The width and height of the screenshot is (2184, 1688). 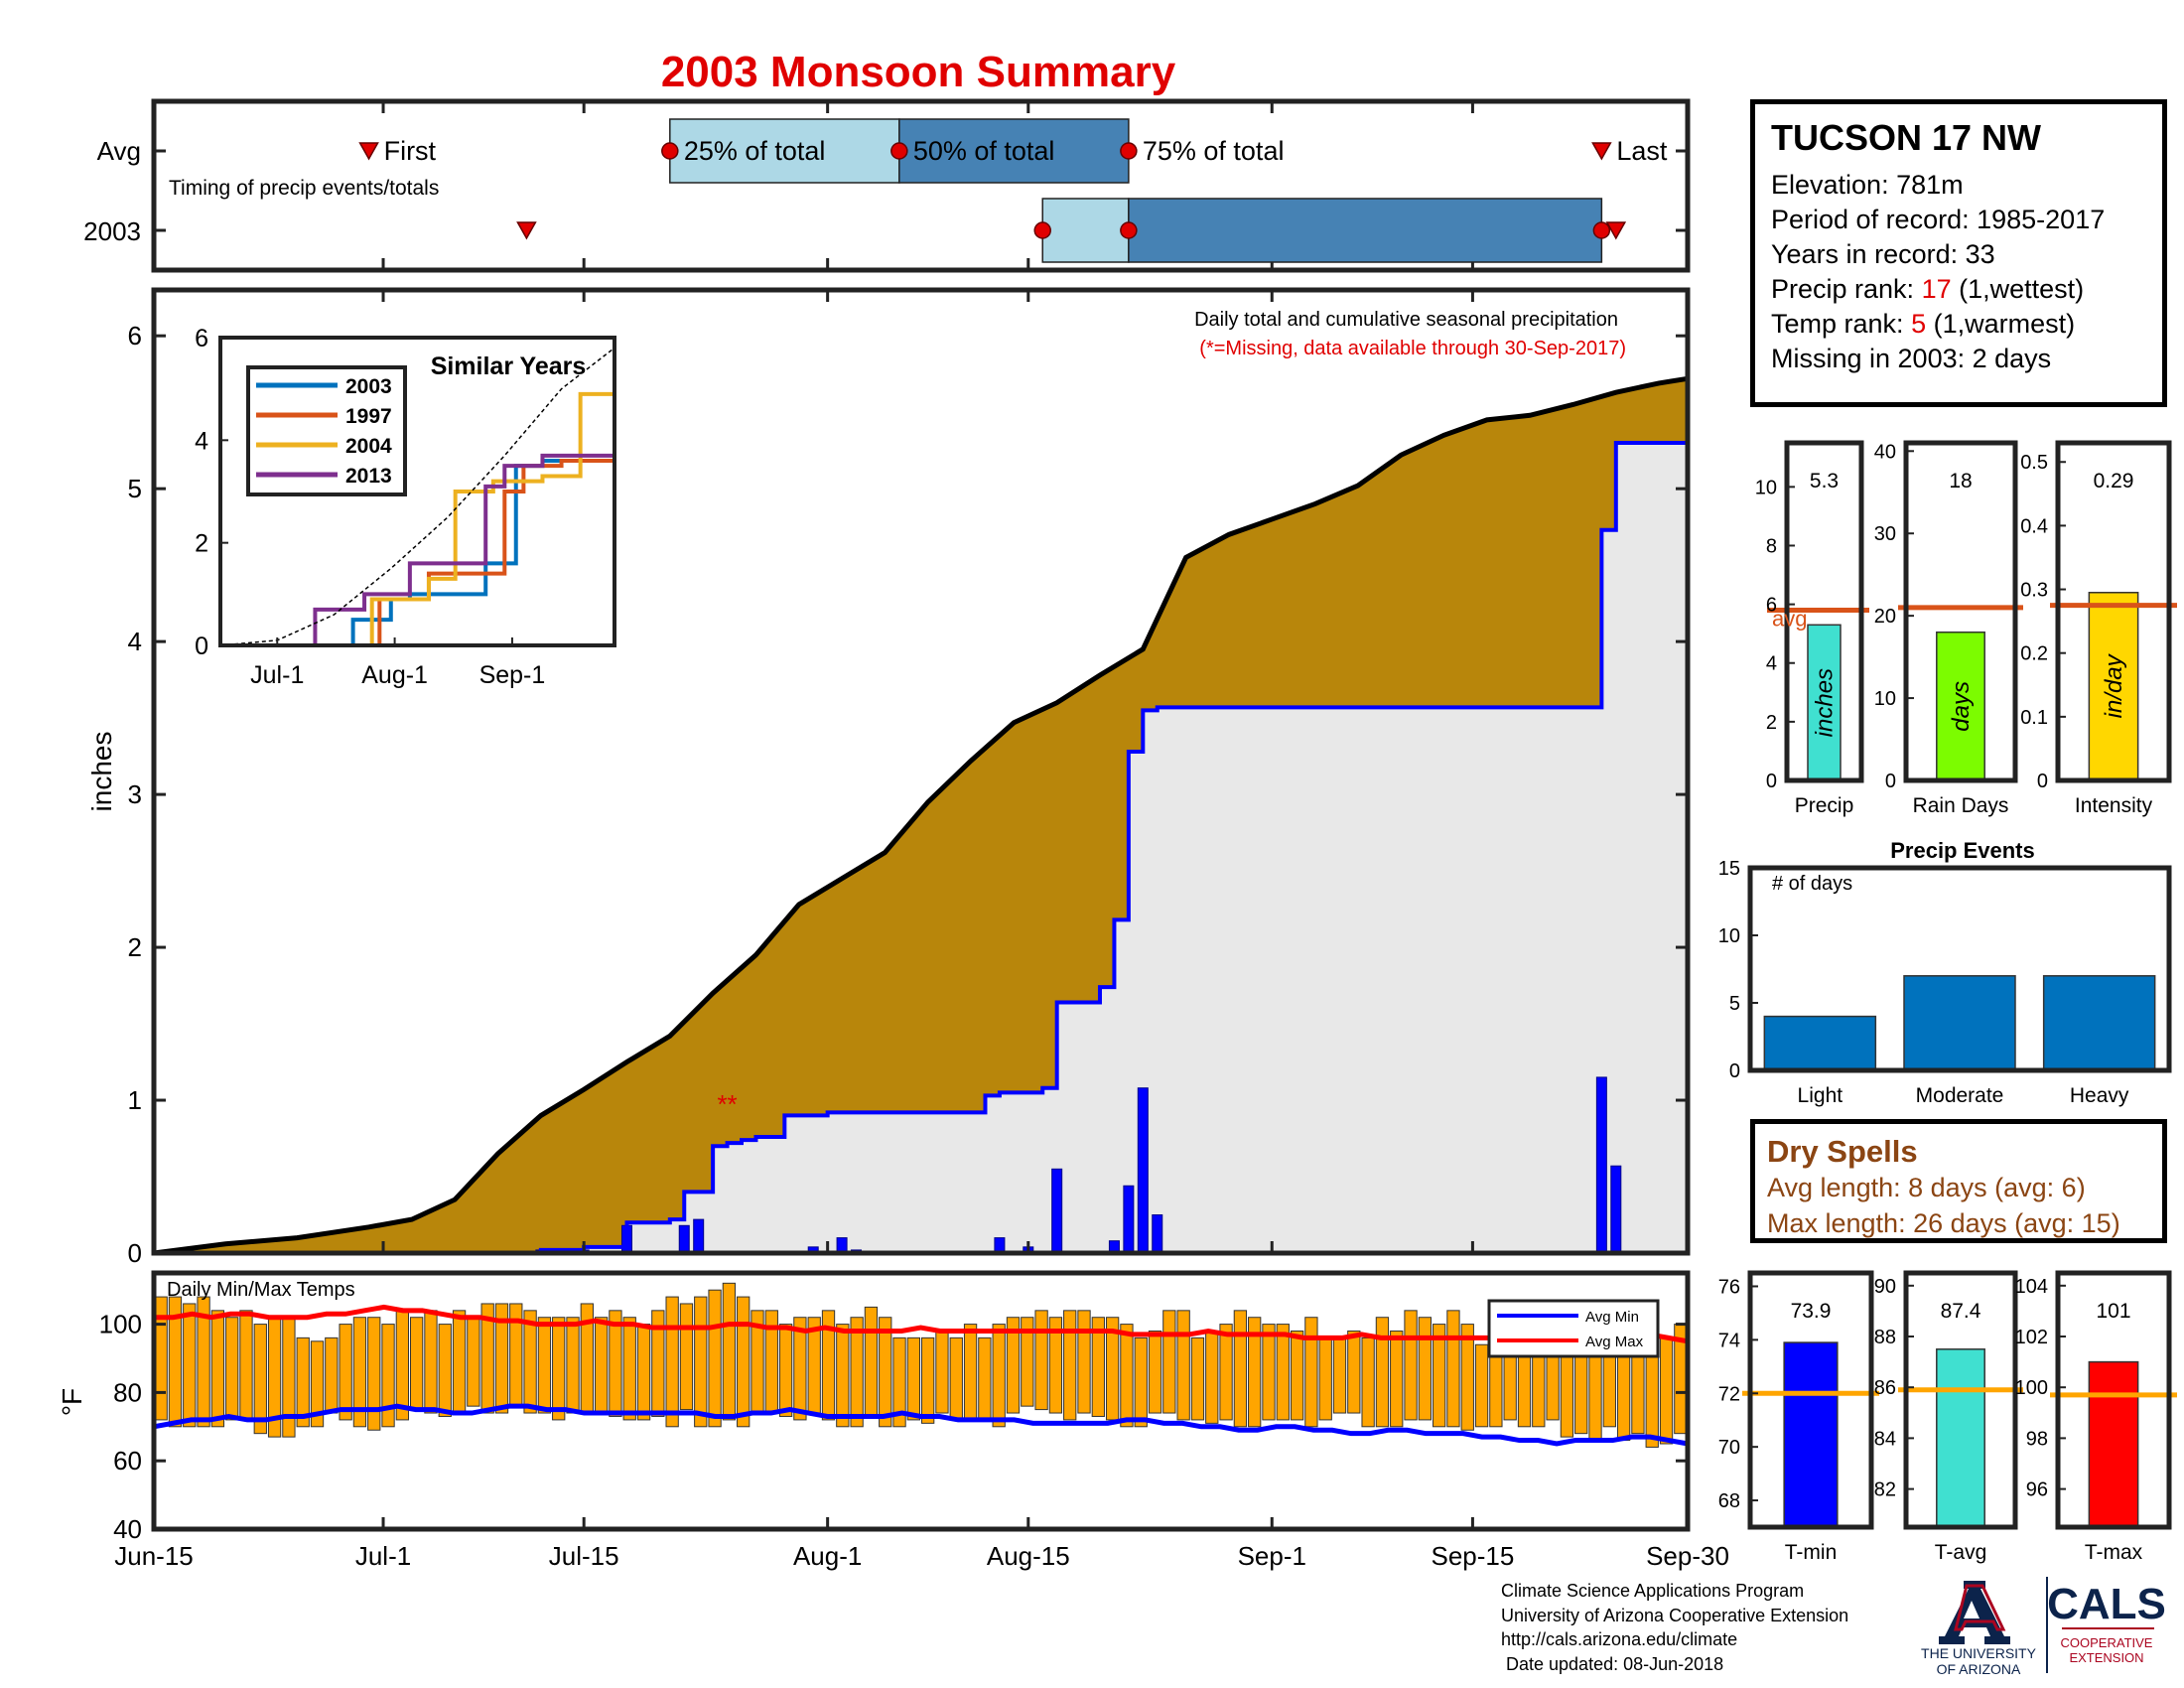 I want to click on dry-spells-title: Dry Spells, so click(x=1842, y=1151).